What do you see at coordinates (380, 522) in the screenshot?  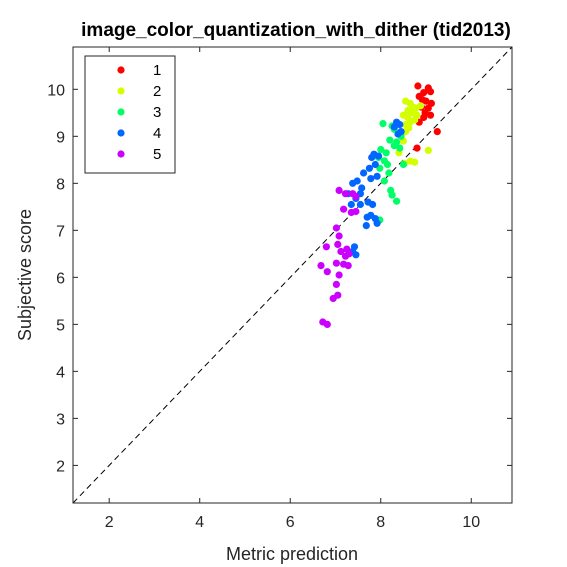 I see `x-tick-label: 8` at bounding box center [380, 522].